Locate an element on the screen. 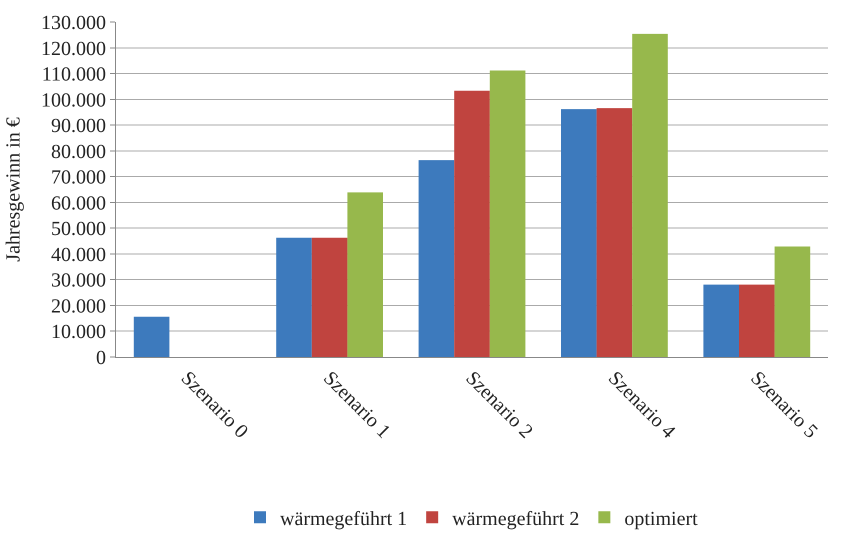 This screenshot has height=548, width=848. legend-label: optimiert is located at coordinates (661, 519).